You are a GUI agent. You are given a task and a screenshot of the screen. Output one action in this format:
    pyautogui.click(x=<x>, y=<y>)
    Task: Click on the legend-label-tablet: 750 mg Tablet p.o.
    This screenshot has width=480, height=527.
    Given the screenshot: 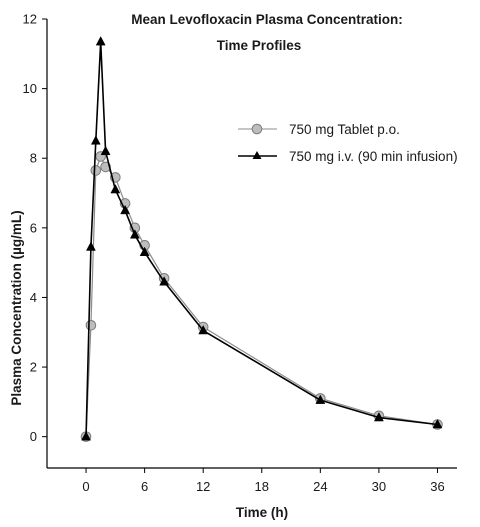 What is the action you would take?
    pyautogui.click(x=344, y=129)
    